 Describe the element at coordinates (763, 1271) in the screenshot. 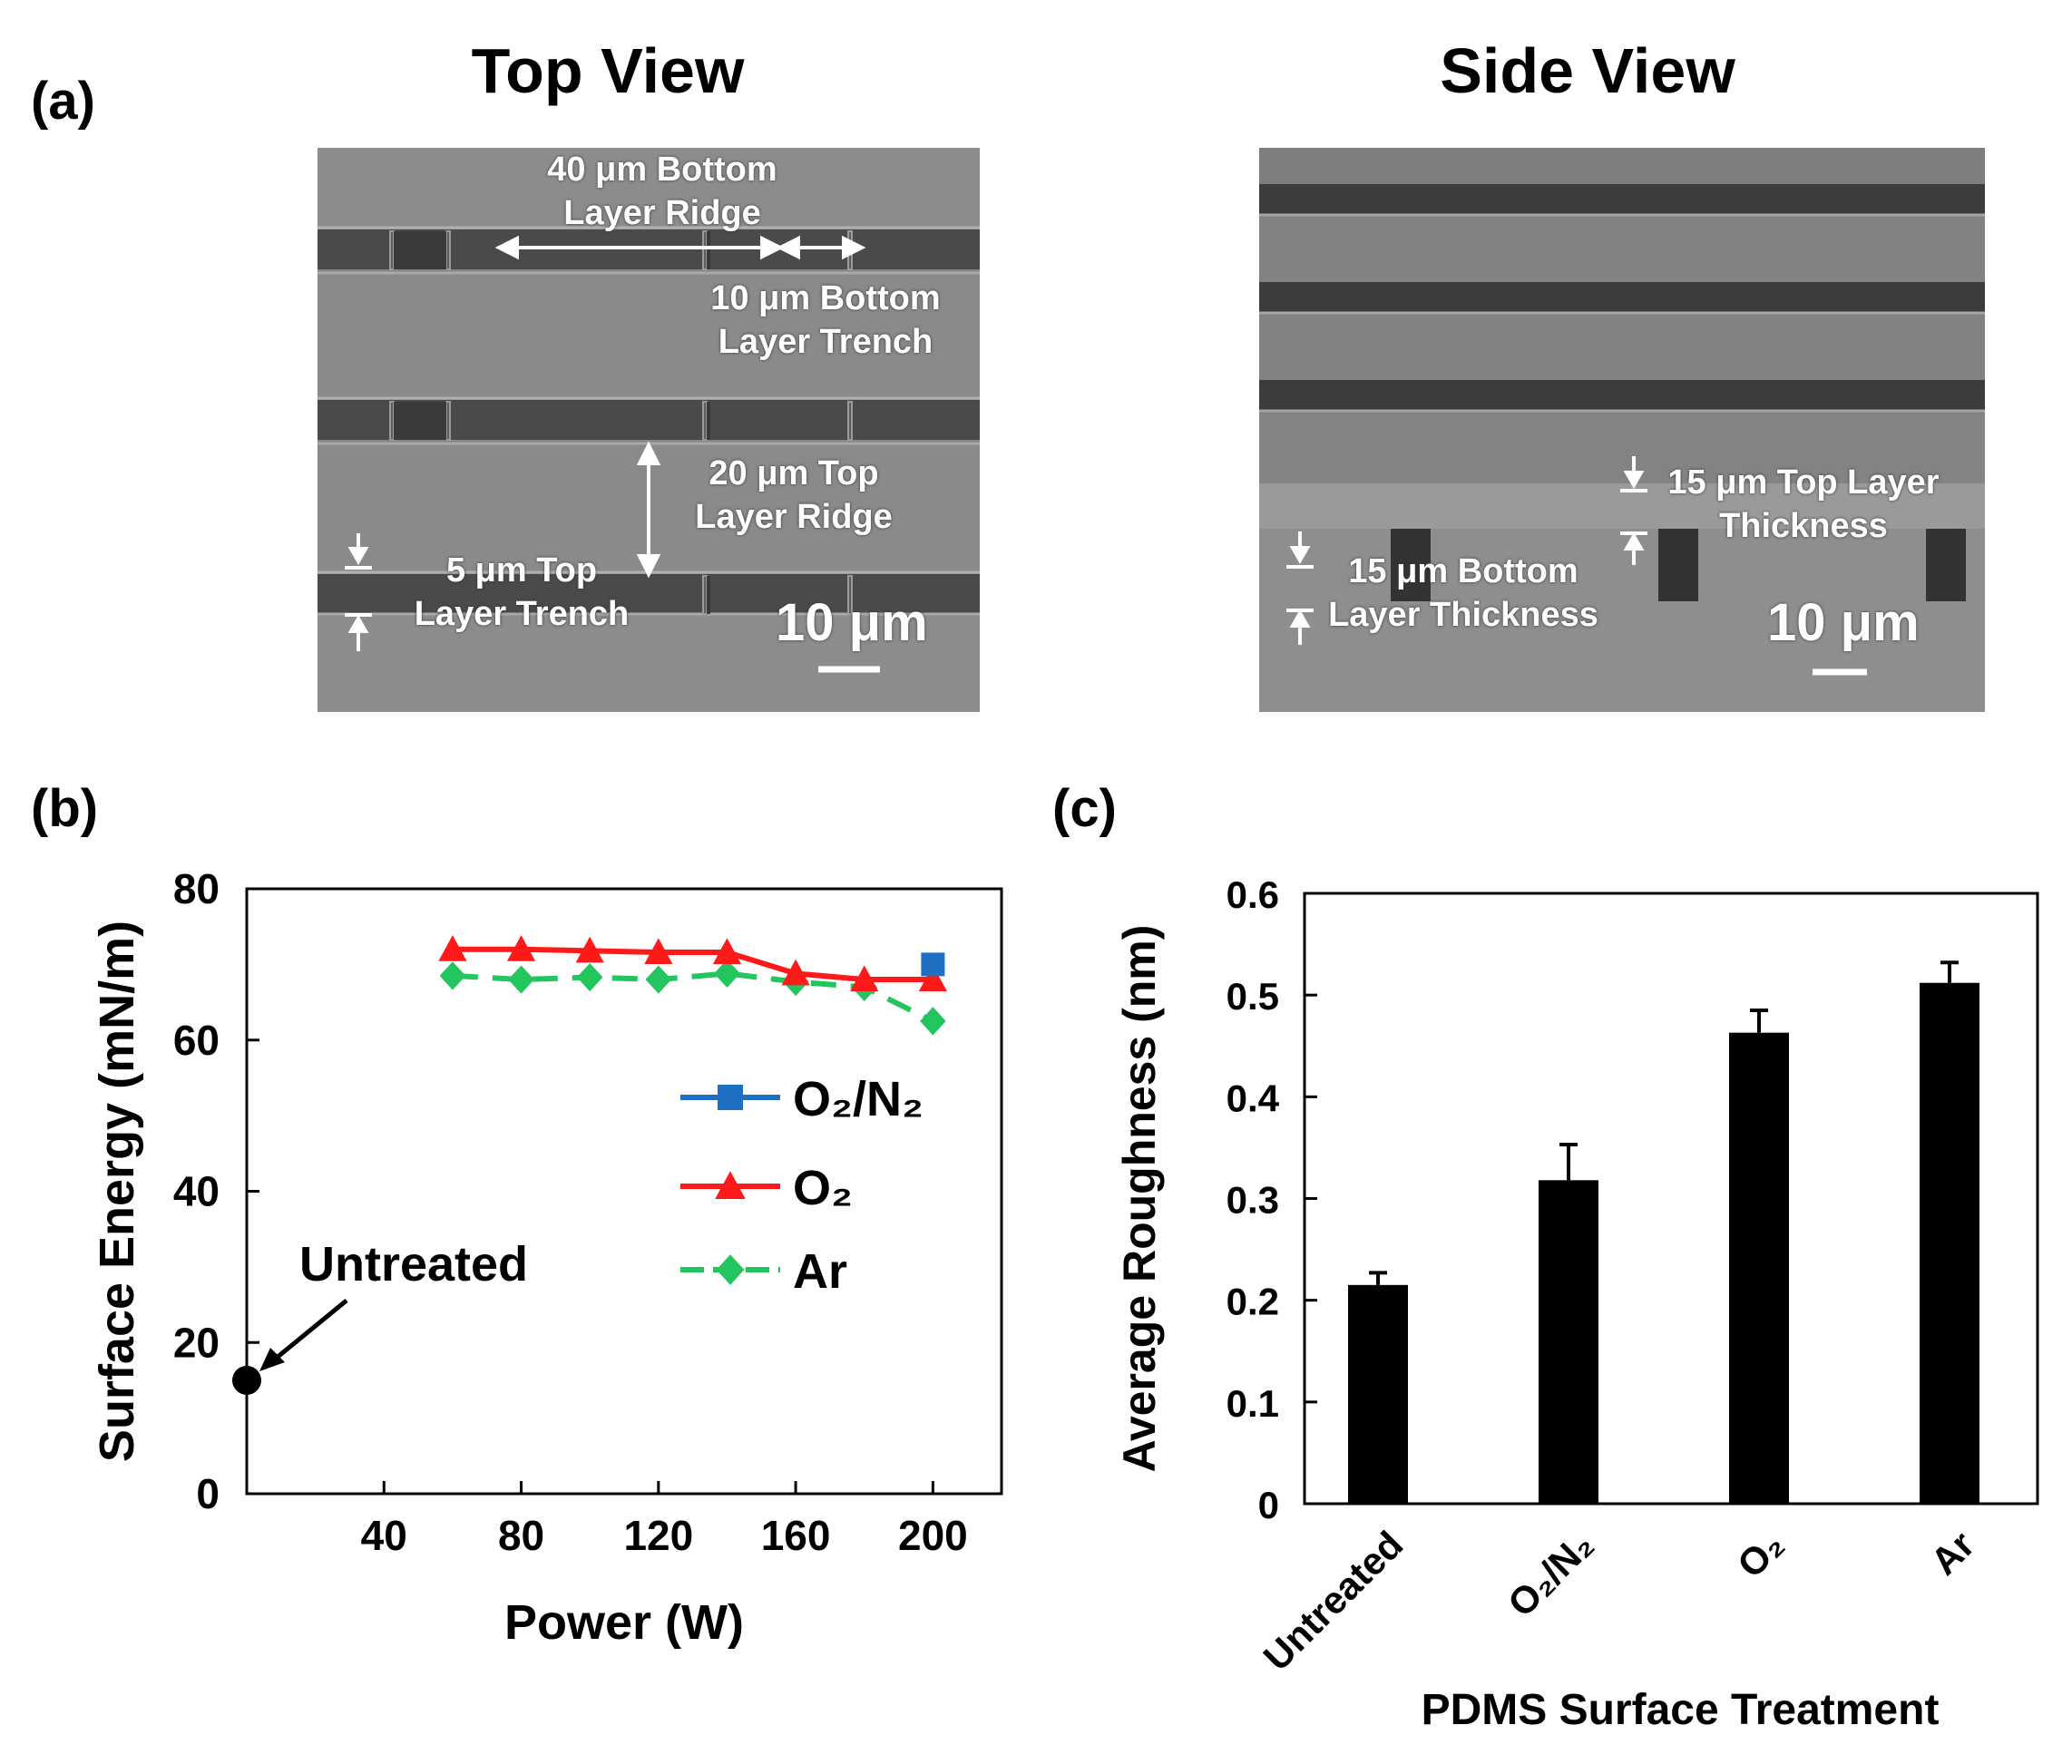

I see `legend-entry-ar: Ar` at that location.